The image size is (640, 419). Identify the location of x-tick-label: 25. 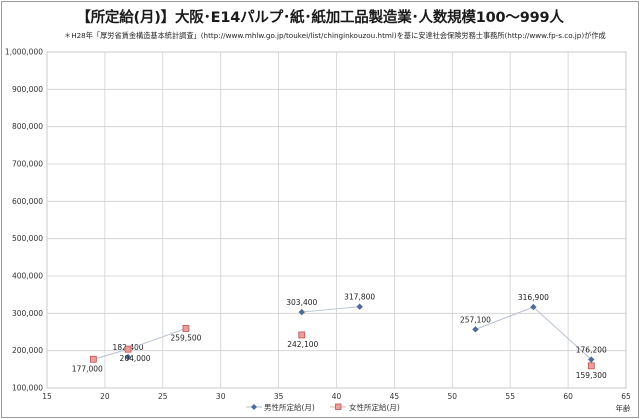
(163, 396).